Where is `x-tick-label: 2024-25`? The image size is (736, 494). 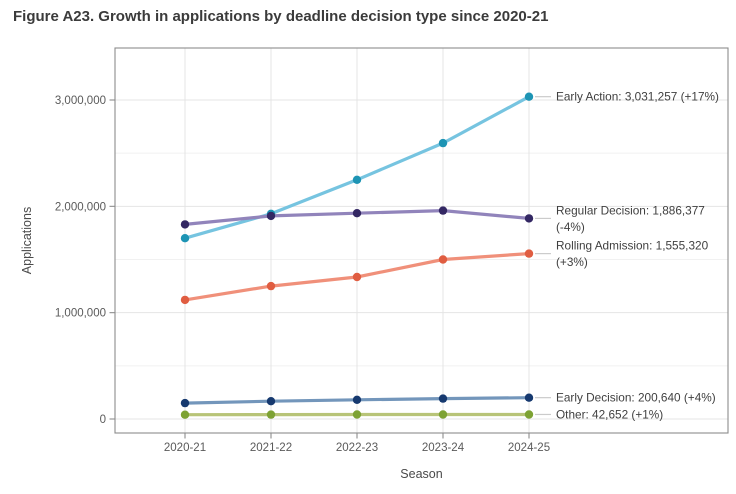
x-tick-label: 2024-25 is located at coordinates (529, 448).